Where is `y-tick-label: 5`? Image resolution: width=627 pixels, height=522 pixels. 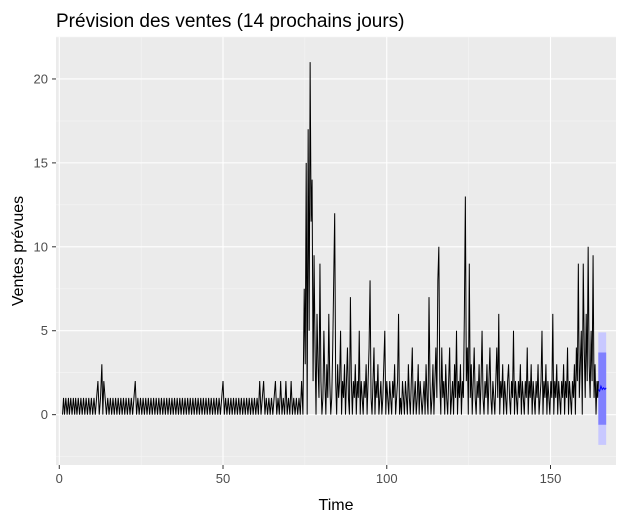 y-tick-label: 5 is located at coordinates (44, 330).